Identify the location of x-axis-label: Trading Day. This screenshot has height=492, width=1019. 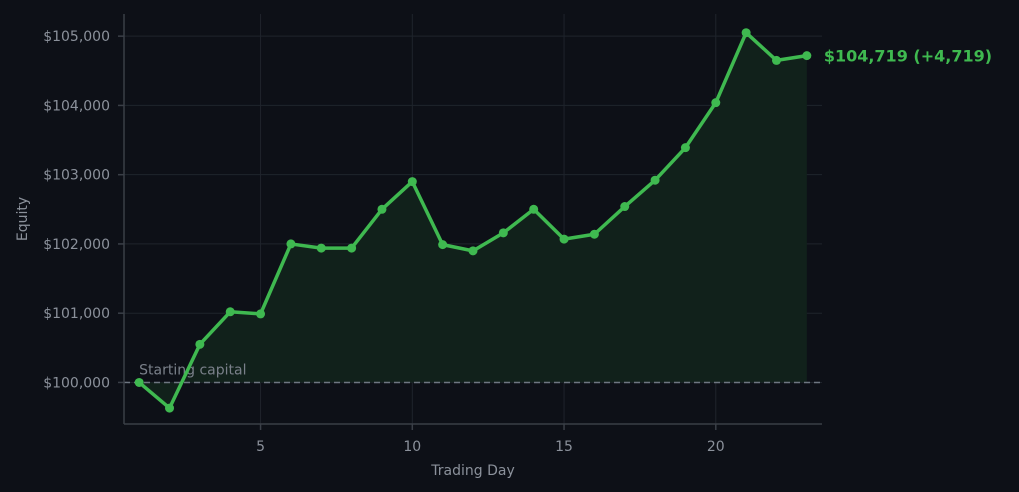
(472, 471).